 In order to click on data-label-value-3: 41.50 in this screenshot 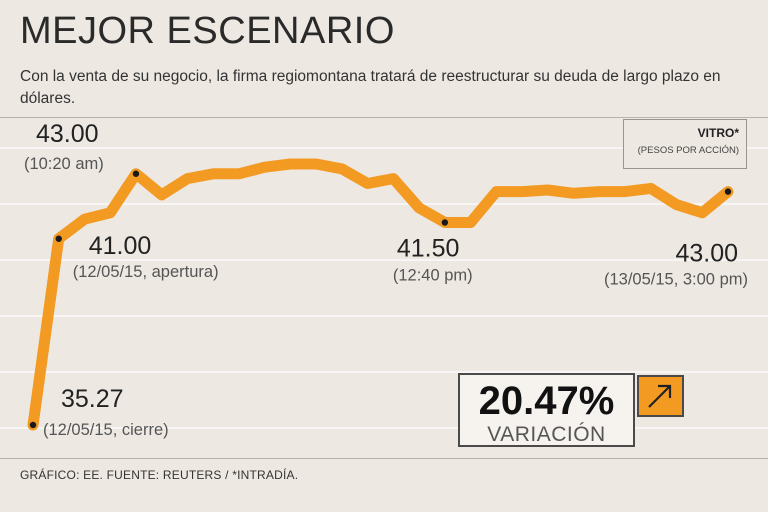, I will do `click(428, 249)`.